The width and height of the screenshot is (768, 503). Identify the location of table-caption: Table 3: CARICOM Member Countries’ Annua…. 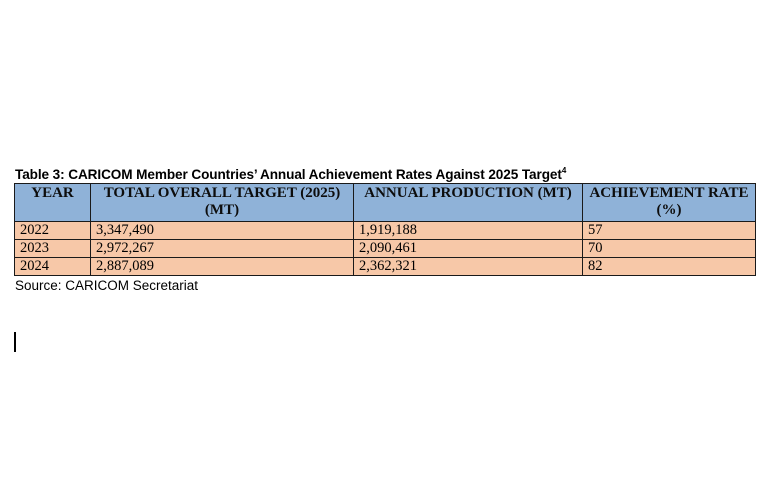
(385, 174).